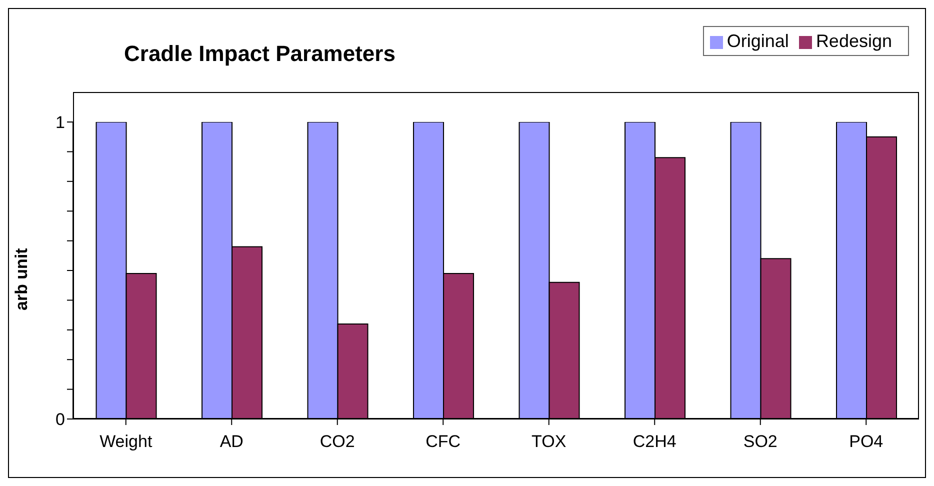 This screenshot has width=934, height=486. Describe the element at coordinates (549, 442) in the screenshot. I see `x-tick-label: TOX` at that location.